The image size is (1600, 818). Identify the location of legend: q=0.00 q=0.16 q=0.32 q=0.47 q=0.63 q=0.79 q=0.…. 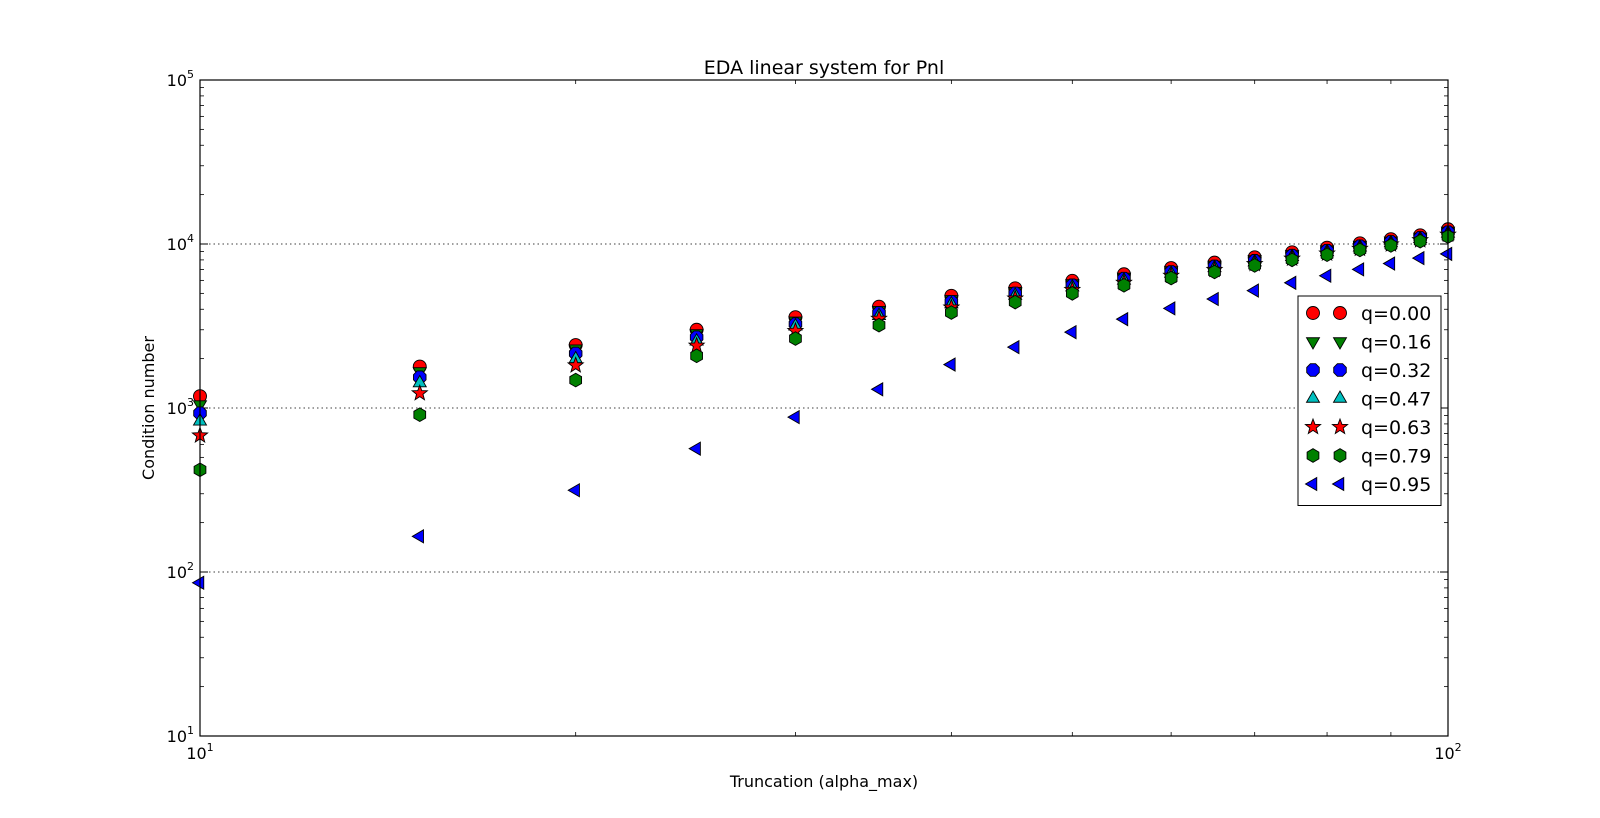
(1369, 400).